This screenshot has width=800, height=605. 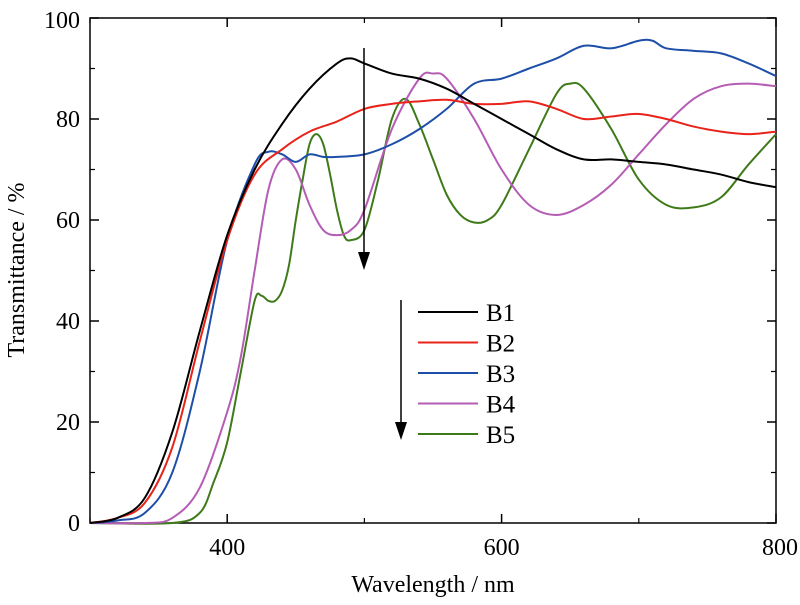 I want to click on y-tick-label: 100, so click(x=62, y=21).